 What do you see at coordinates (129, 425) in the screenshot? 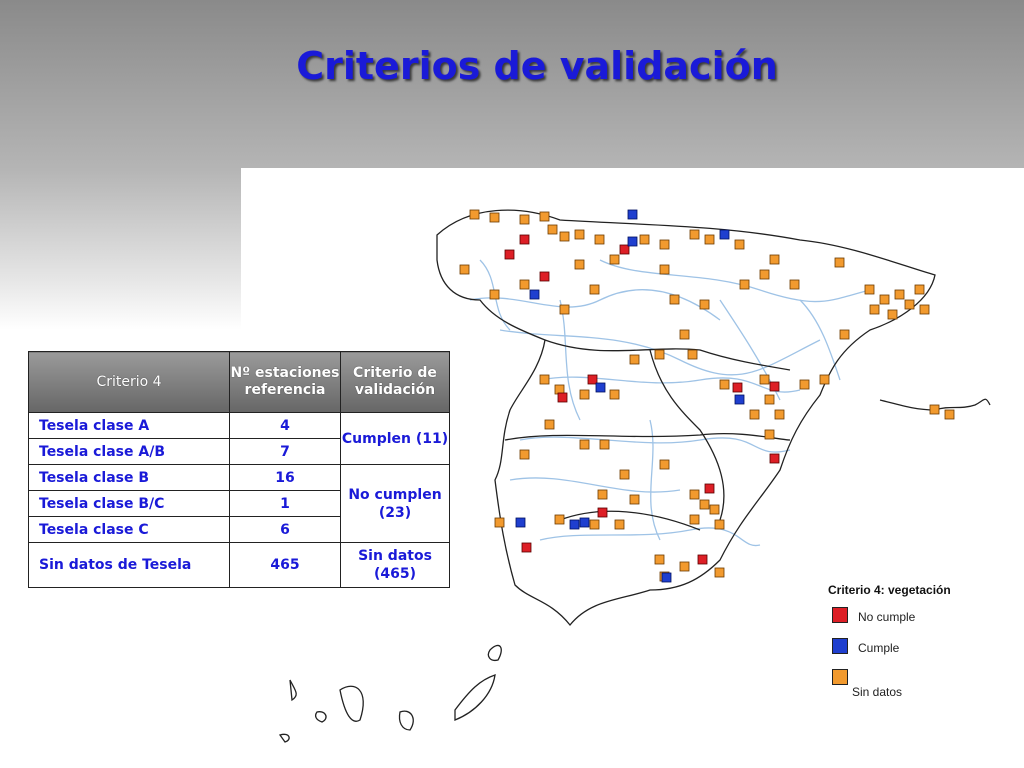
I see `row-label: Tesela clase A` at bounding box center [129, 425].